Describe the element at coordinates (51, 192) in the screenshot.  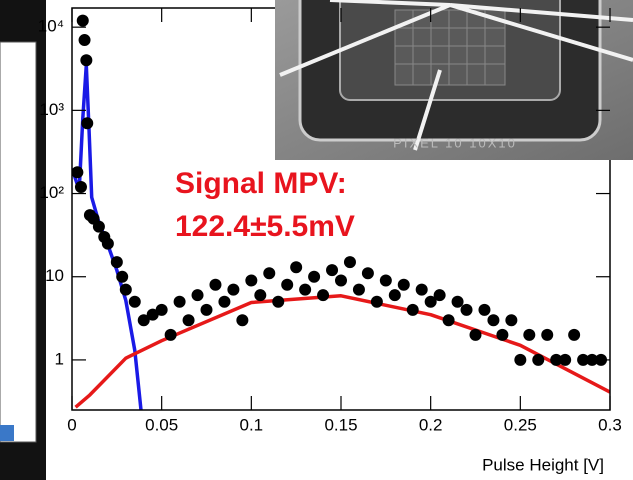
I see `y-tick-label: 10²` at that location.